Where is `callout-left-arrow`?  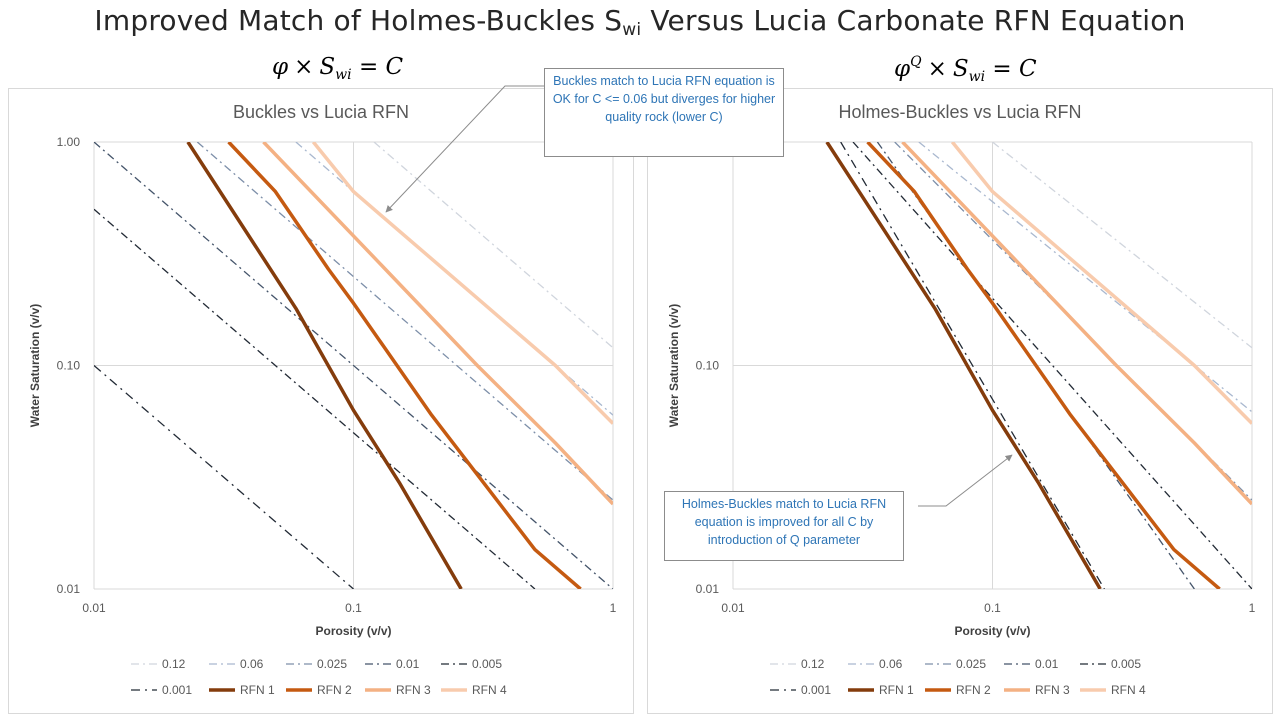 callout-left-arrow is located at coordinates (464, 149).